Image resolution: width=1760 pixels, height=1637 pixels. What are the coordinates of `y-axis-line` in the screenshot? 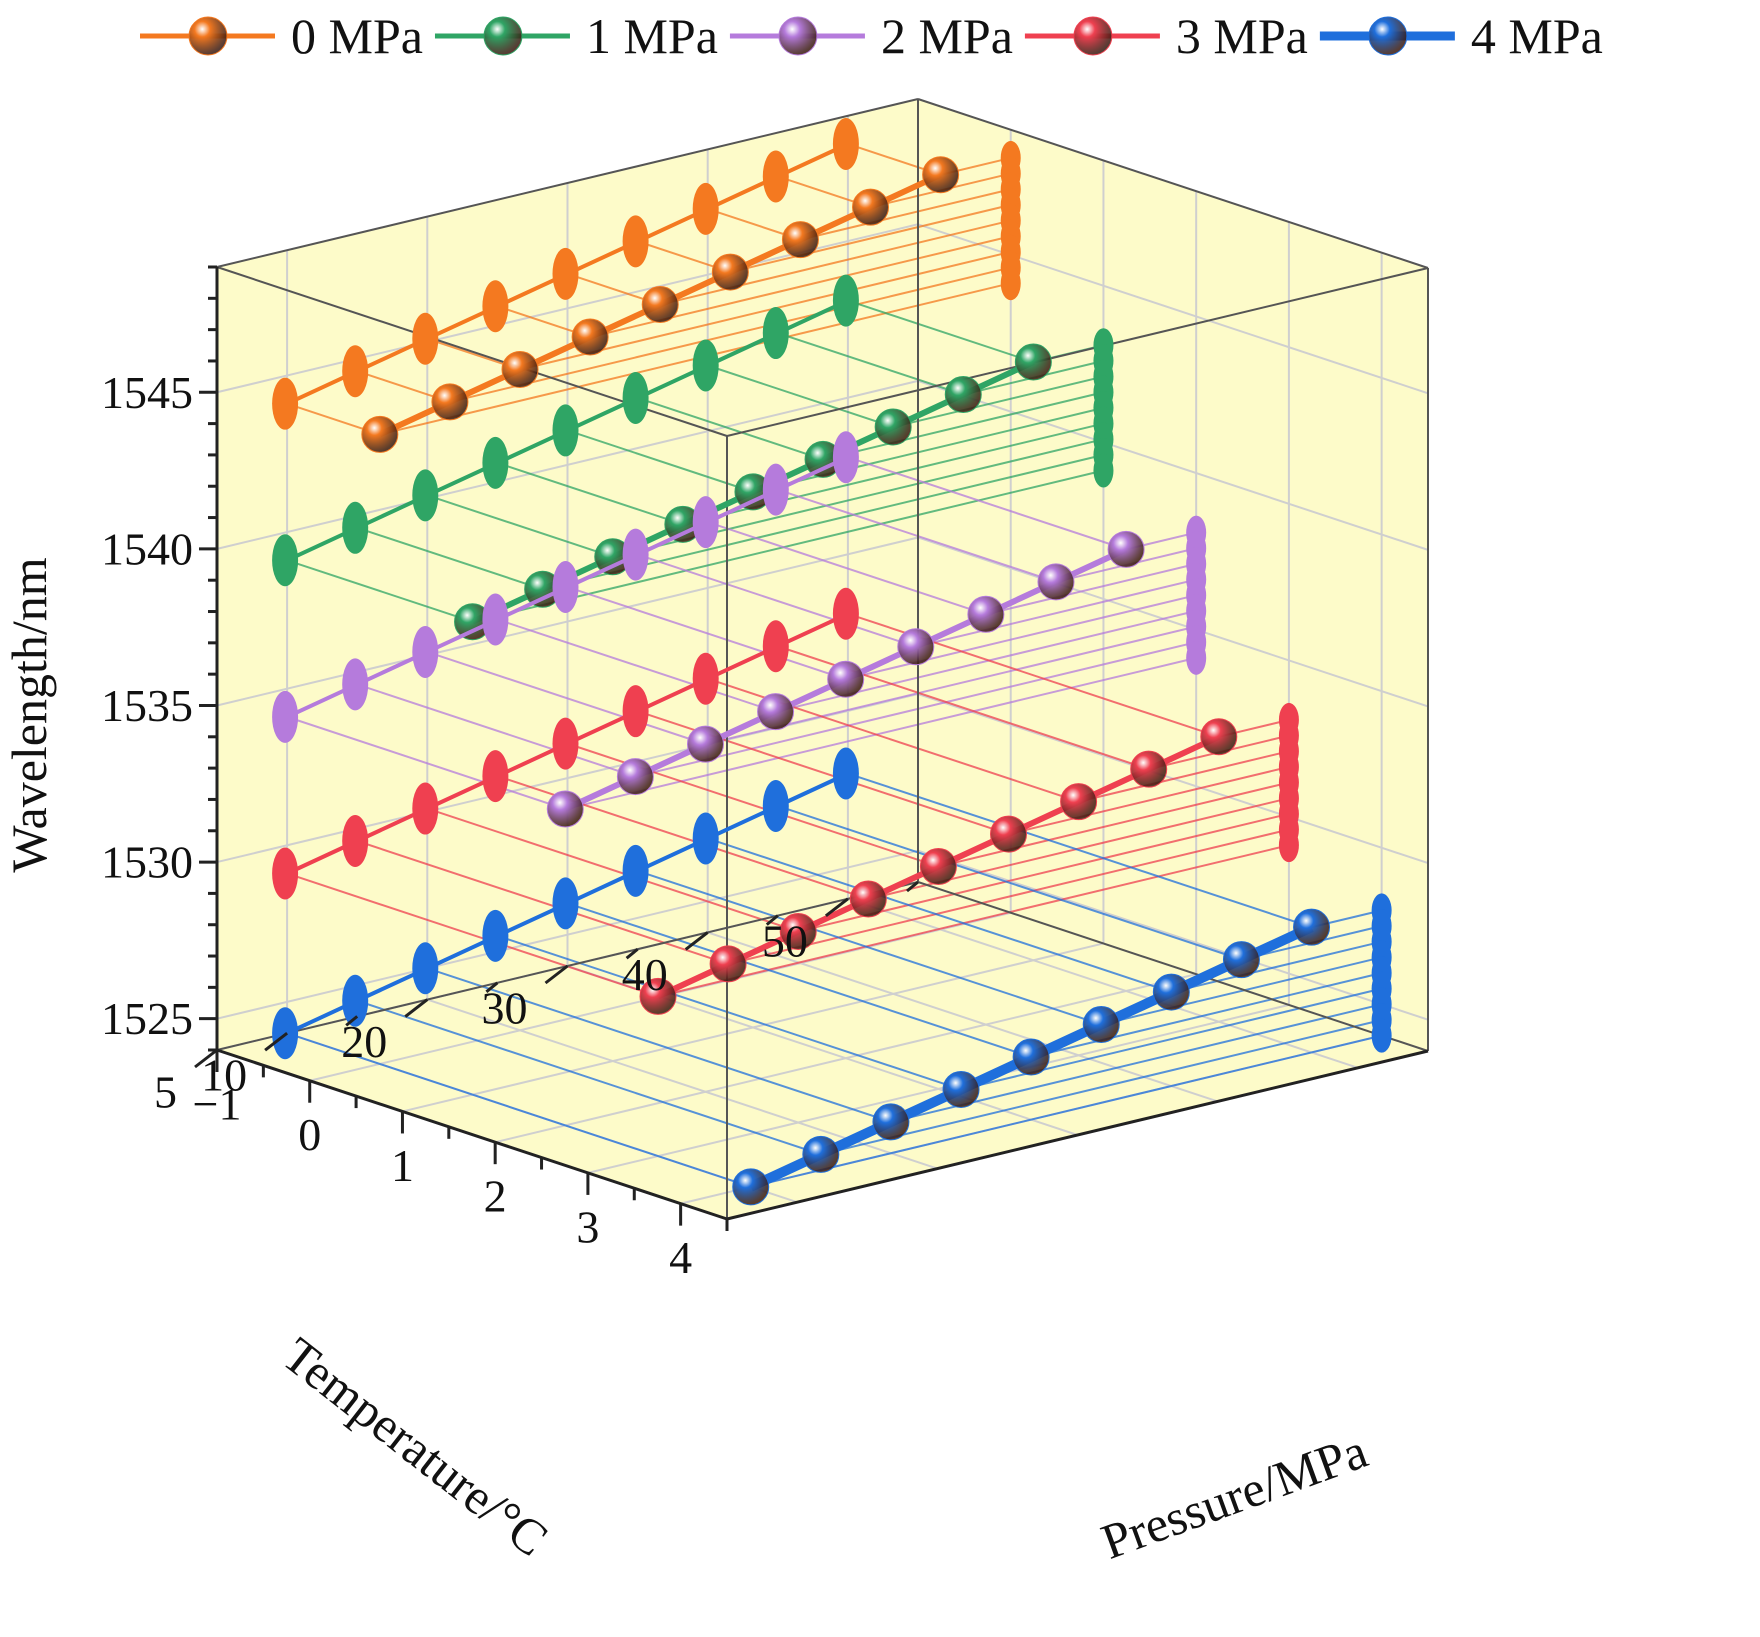 It's located at (1077, 1135).